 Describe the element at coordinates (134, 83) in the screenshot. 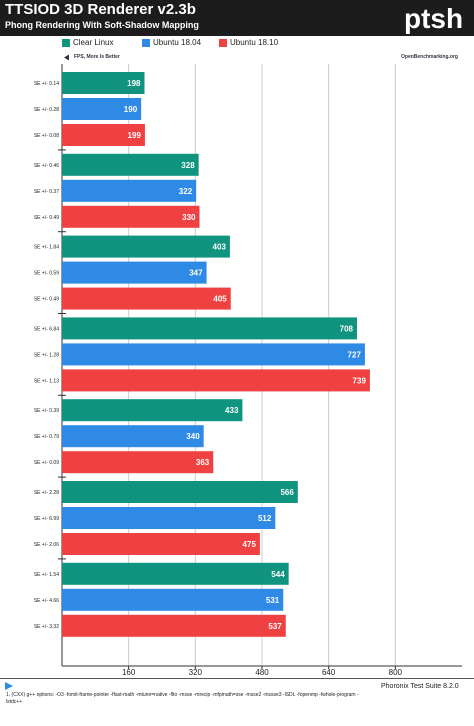

I see `value-label-g1-s1: 198` at that location.